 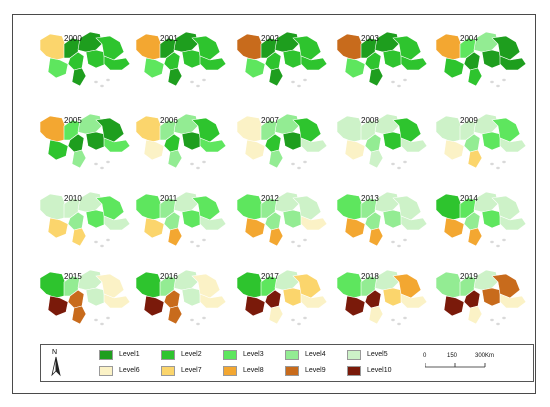 What do you see at coordinates (57, 364) in the screenshot?
I see `north-arrow: N` at bounding box center [57, 364].